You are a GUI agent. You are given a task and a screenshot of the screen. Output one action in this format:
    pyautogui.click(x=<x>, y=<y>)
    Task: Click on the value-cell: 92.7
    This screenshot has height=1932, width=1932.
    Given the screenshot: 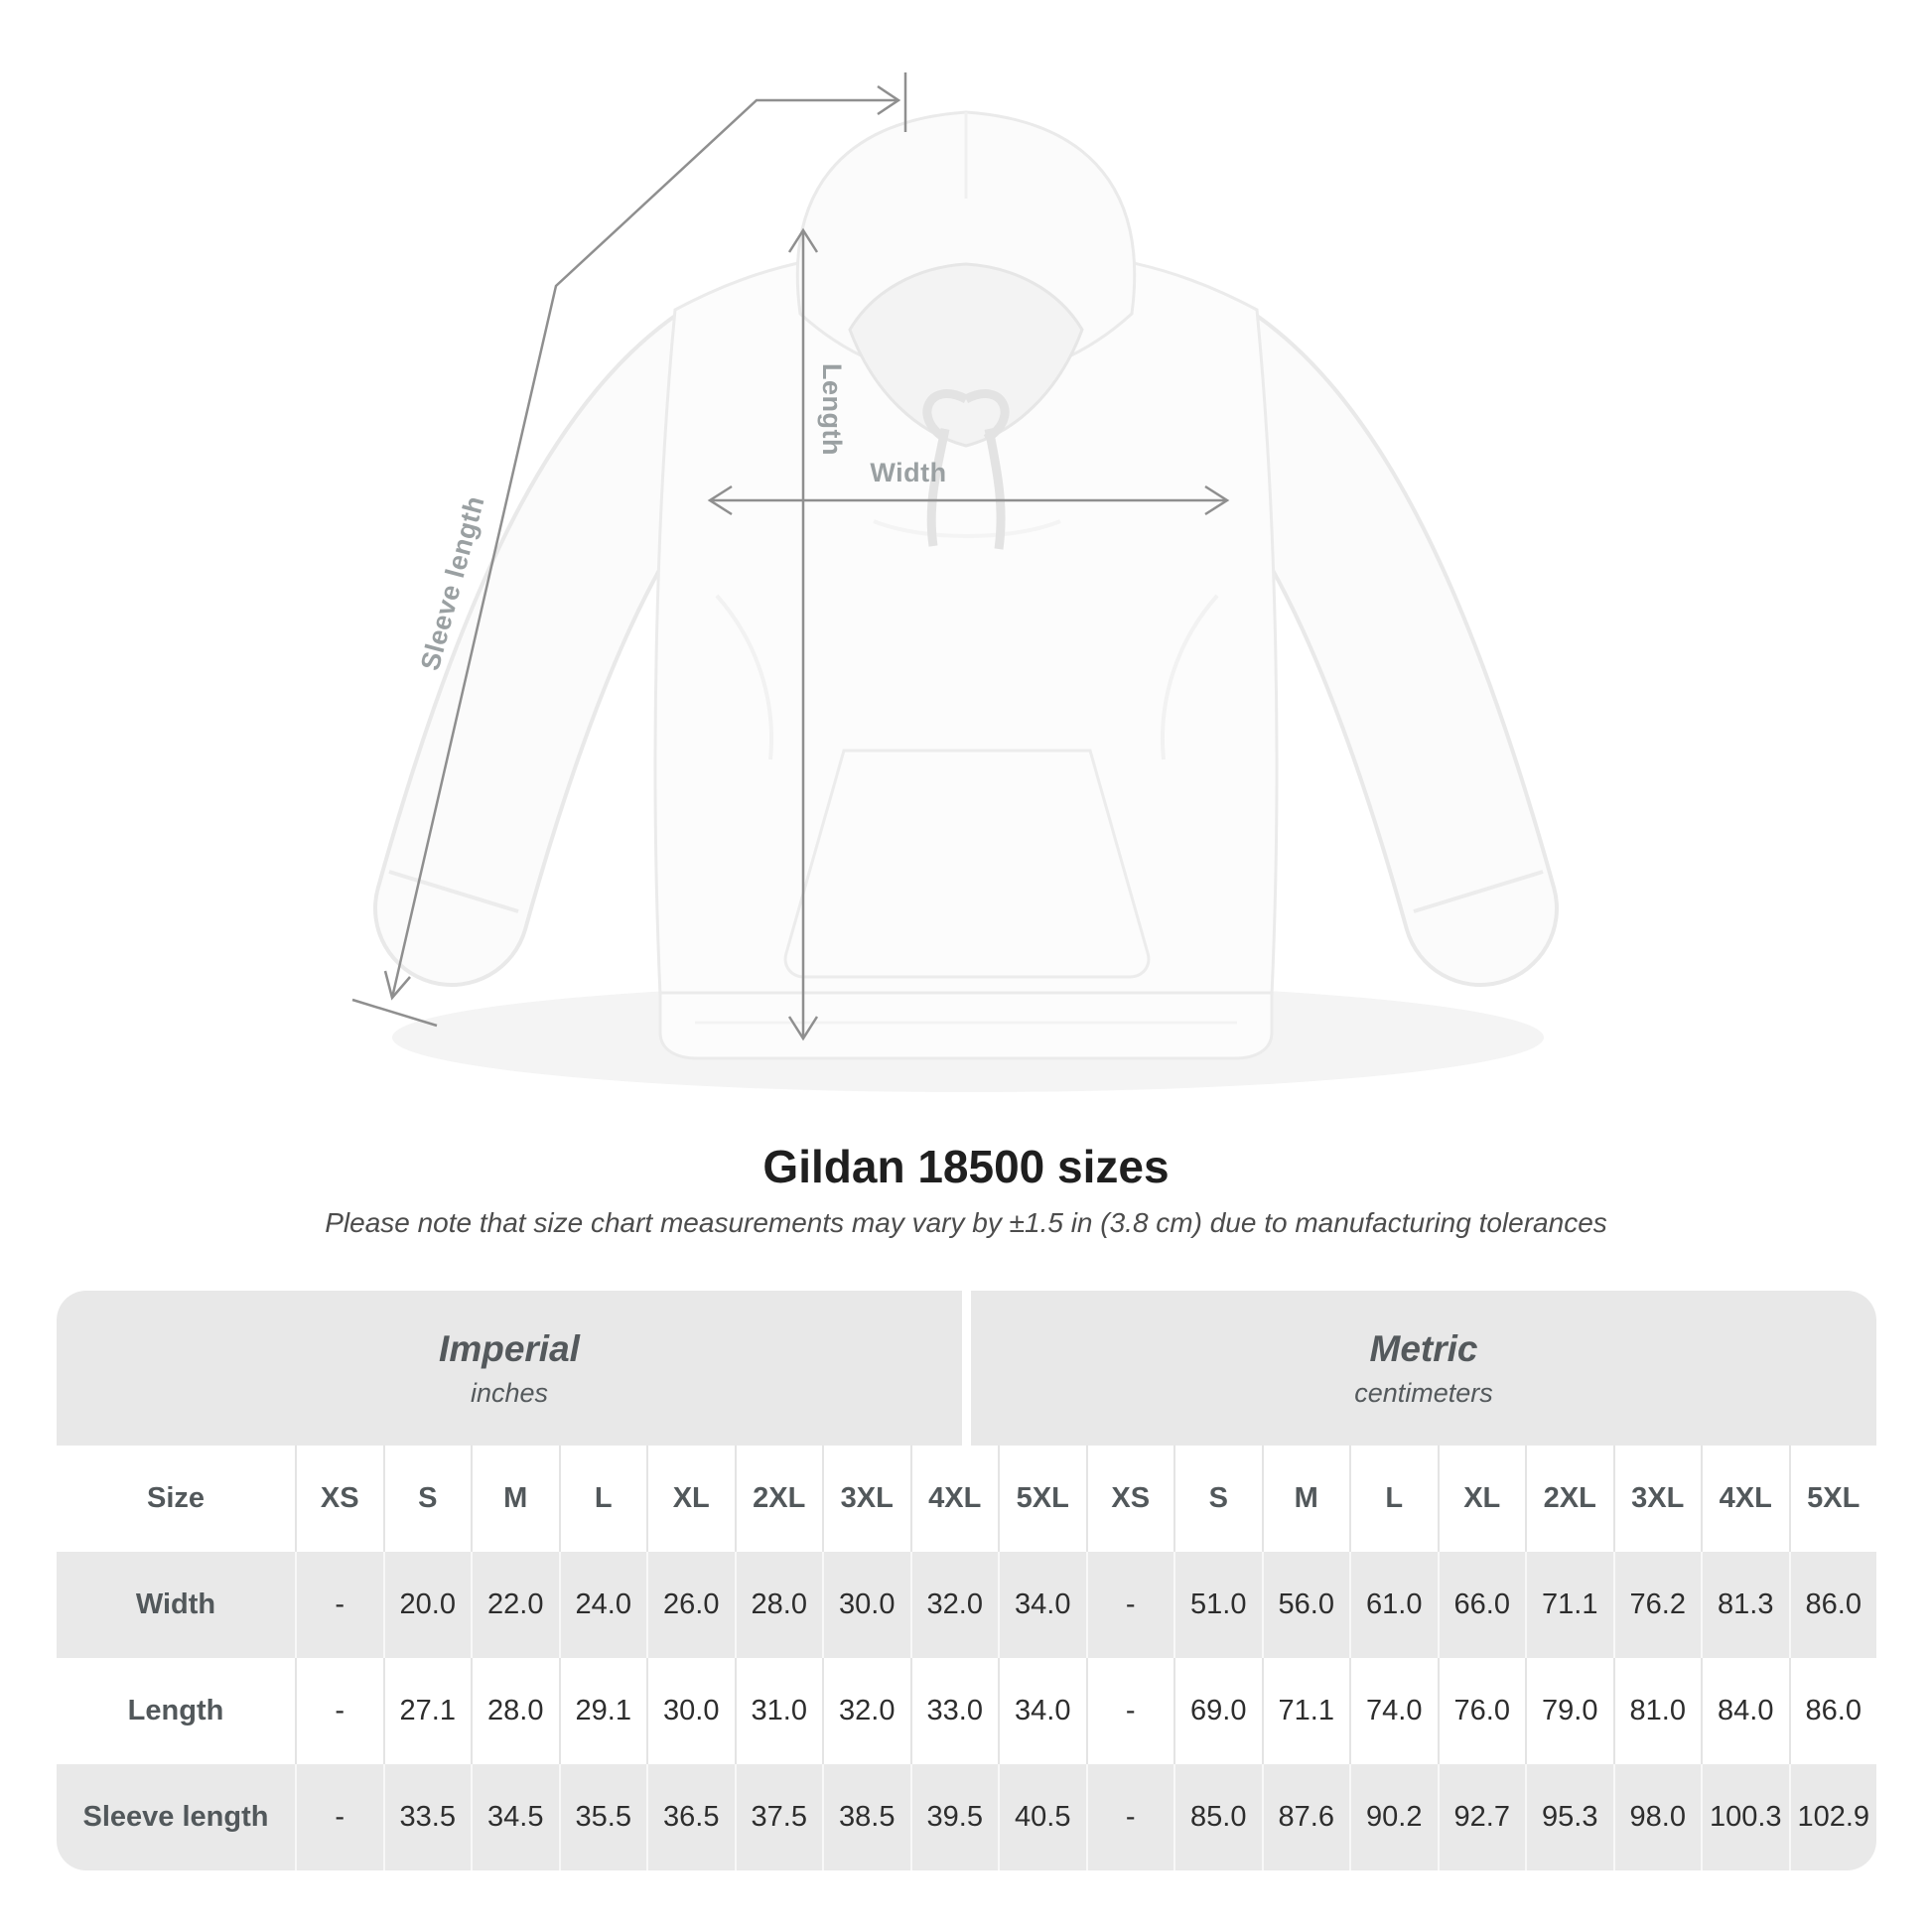 What is the action you would take?
    pyautogui.click(x=1481, y=1817)
    